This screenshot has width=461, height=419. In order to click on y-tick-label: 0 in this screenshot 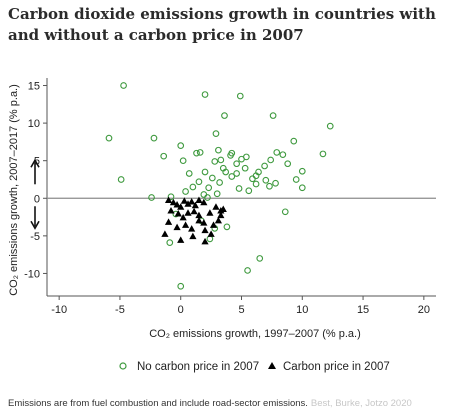, I will do `click(37, 199)`.